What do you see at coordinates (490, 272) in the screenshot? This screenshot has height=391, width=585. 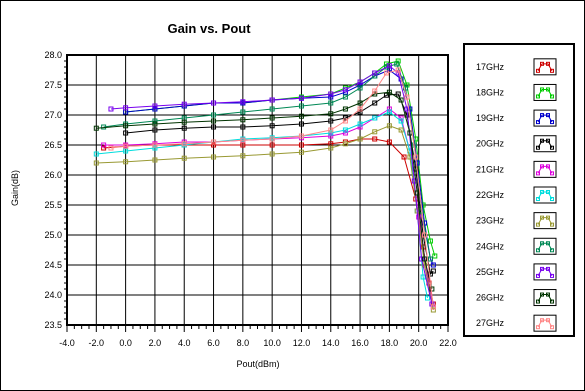 I see `legend-label: 25GHz` at bounding box center [490, 272].